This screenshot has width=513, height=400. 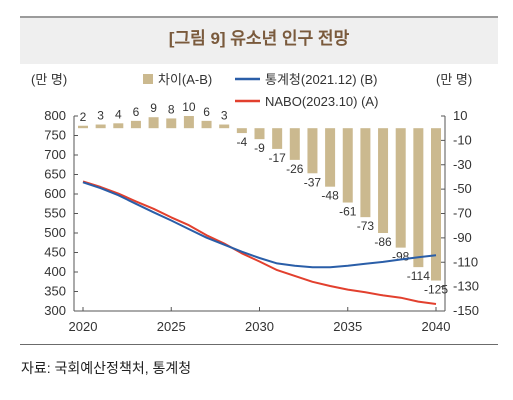 I want to click on x-tick-label: 2020, so click(x=83, y=326).